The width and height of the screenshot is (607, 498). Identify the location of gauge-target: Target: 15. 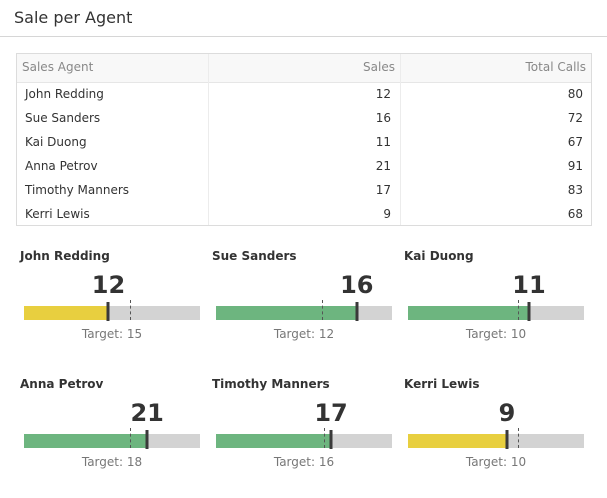
(112, 334).